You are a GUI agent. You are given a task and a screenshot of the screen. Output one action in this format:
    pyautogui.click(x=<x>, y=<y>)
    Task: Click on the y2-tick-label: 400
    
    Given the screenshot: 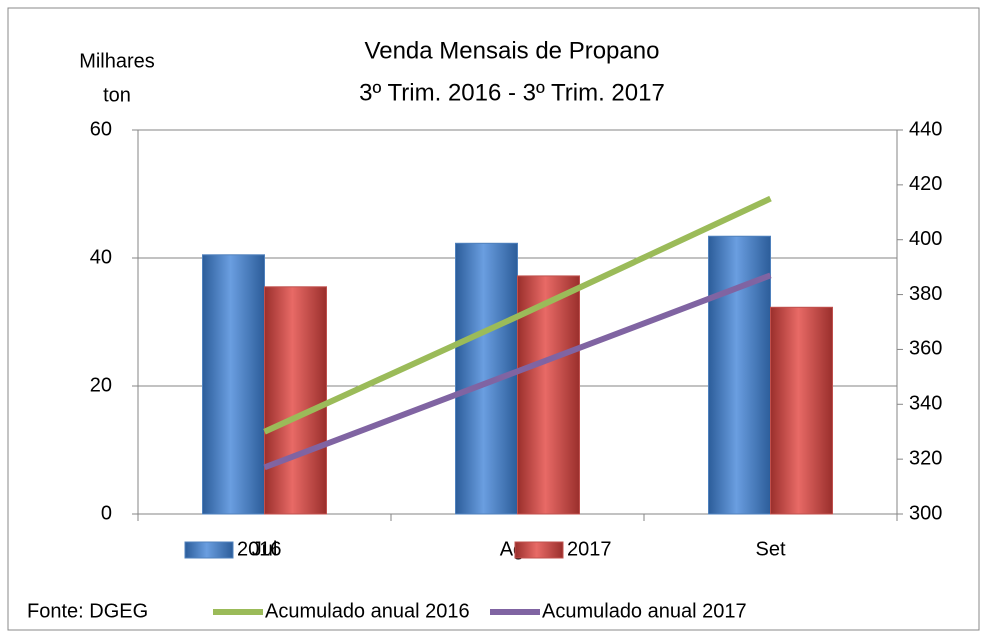 What is the action you would take?
    pyautogui.click(x=925, y=239)
    